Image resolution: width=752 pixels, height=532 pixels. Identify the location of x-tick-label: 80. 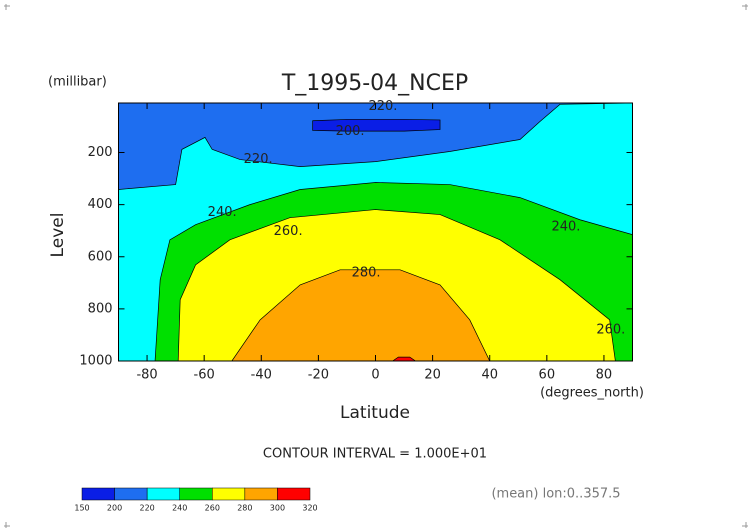
(604, 375).